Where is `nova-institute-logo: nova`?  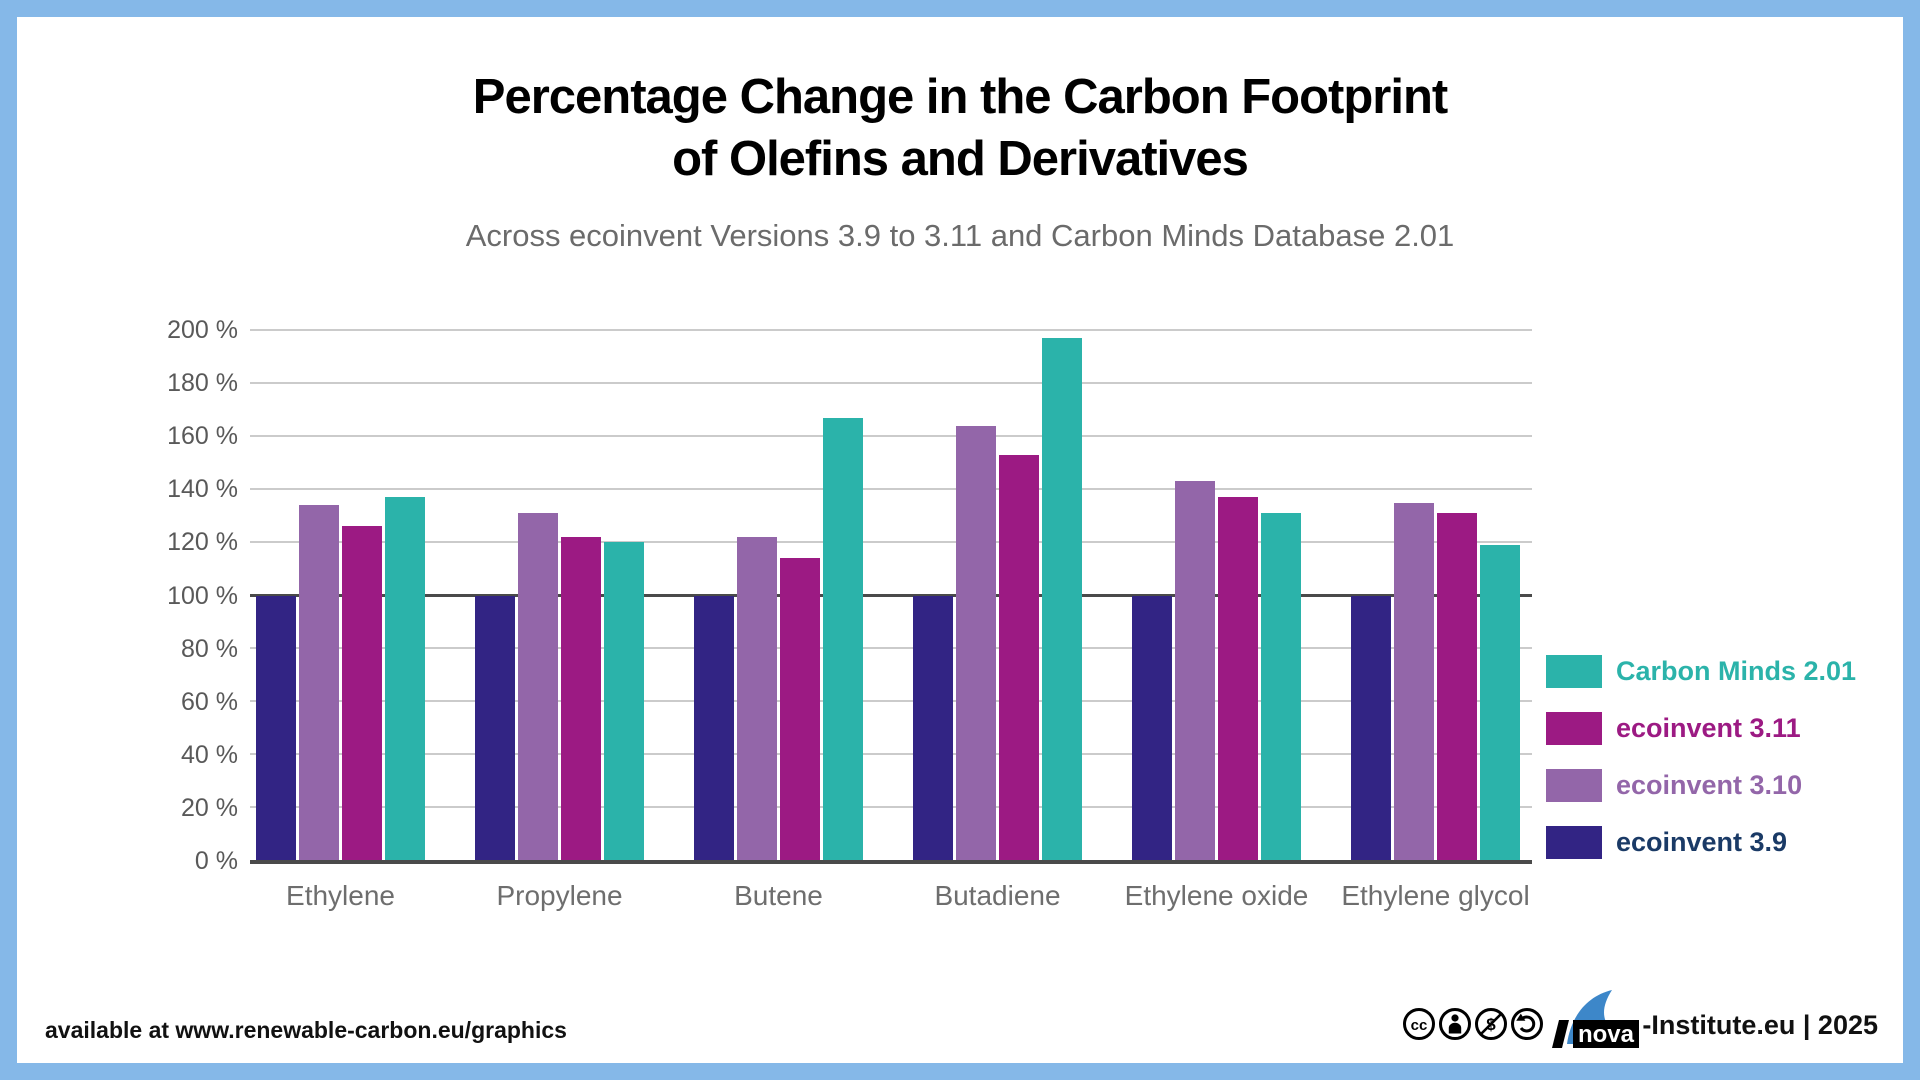 nova-institute-logo: nova is located at coordinates (1596, 1018).